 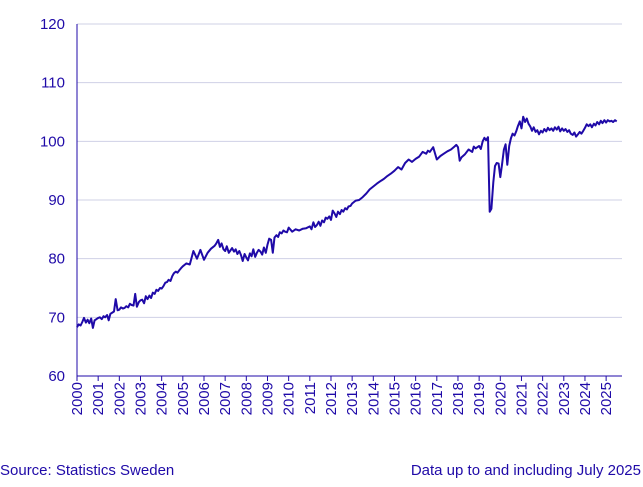 I want to click on x-tick-label: 2021, so click(x=521, y=398).